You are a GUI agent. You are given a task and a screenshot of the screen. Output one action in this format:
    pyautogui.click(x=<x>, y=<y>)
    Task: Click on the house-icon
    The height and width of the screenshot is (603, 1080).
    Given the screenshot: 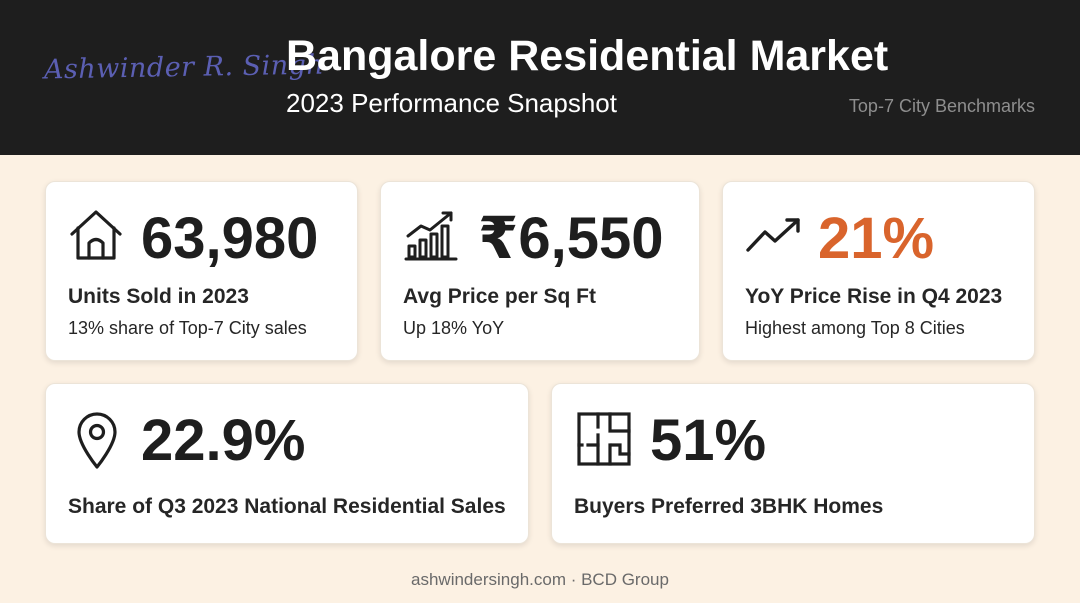 What is the action you would take?
    pyautogui.click(x=96, y=235)
    